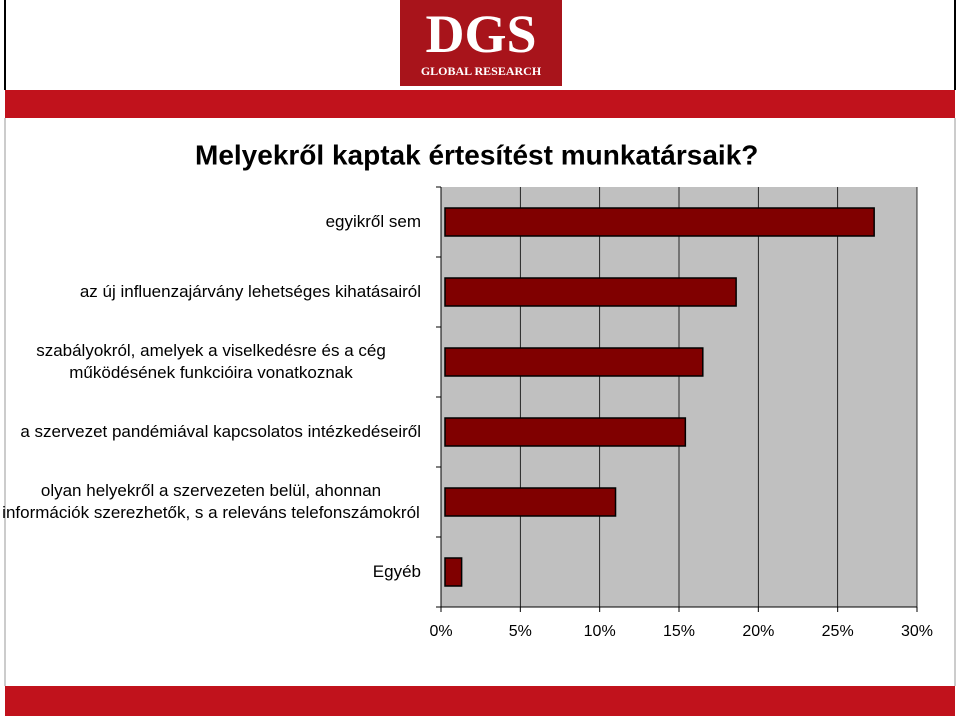 This screenshot has height=716, width=960. I want to click on y-tick-label: Egyéb, so click(396, 571).